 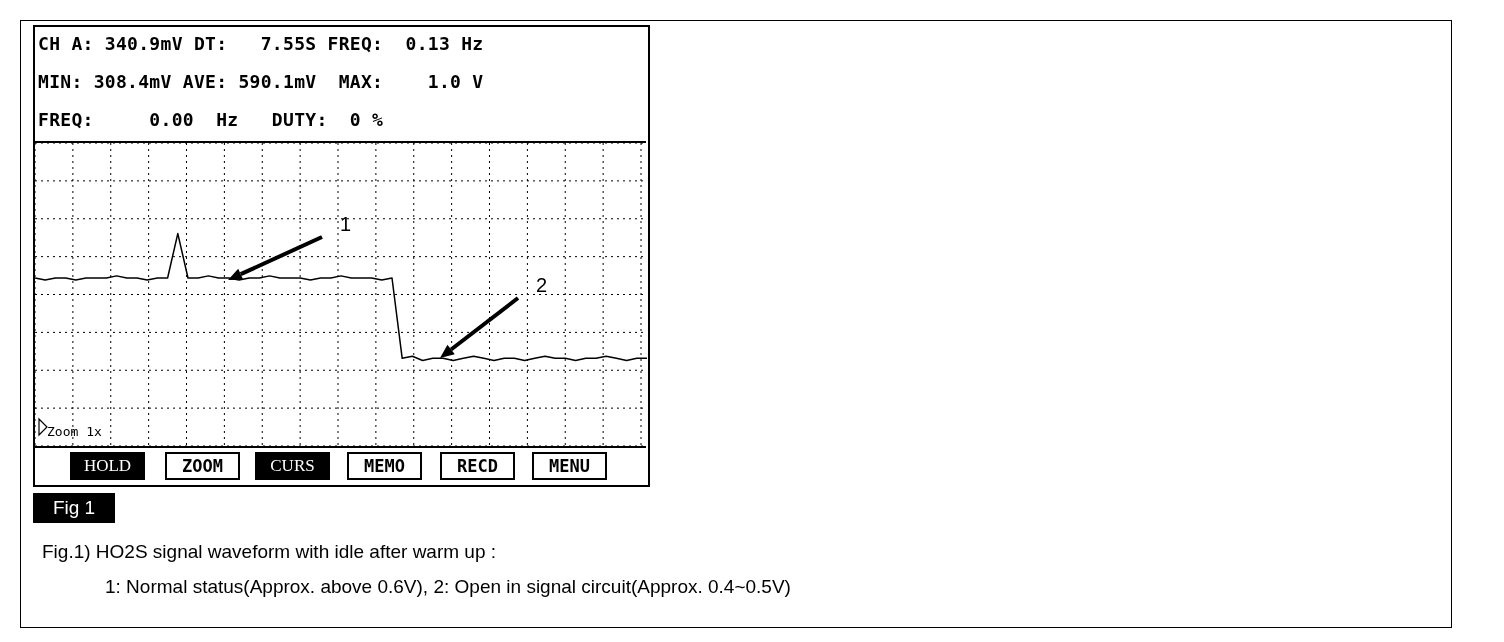 What do you see at coordinates (542, 285) in the screenshot?
I see `annotation: 2` at bounding box center [542, 285].